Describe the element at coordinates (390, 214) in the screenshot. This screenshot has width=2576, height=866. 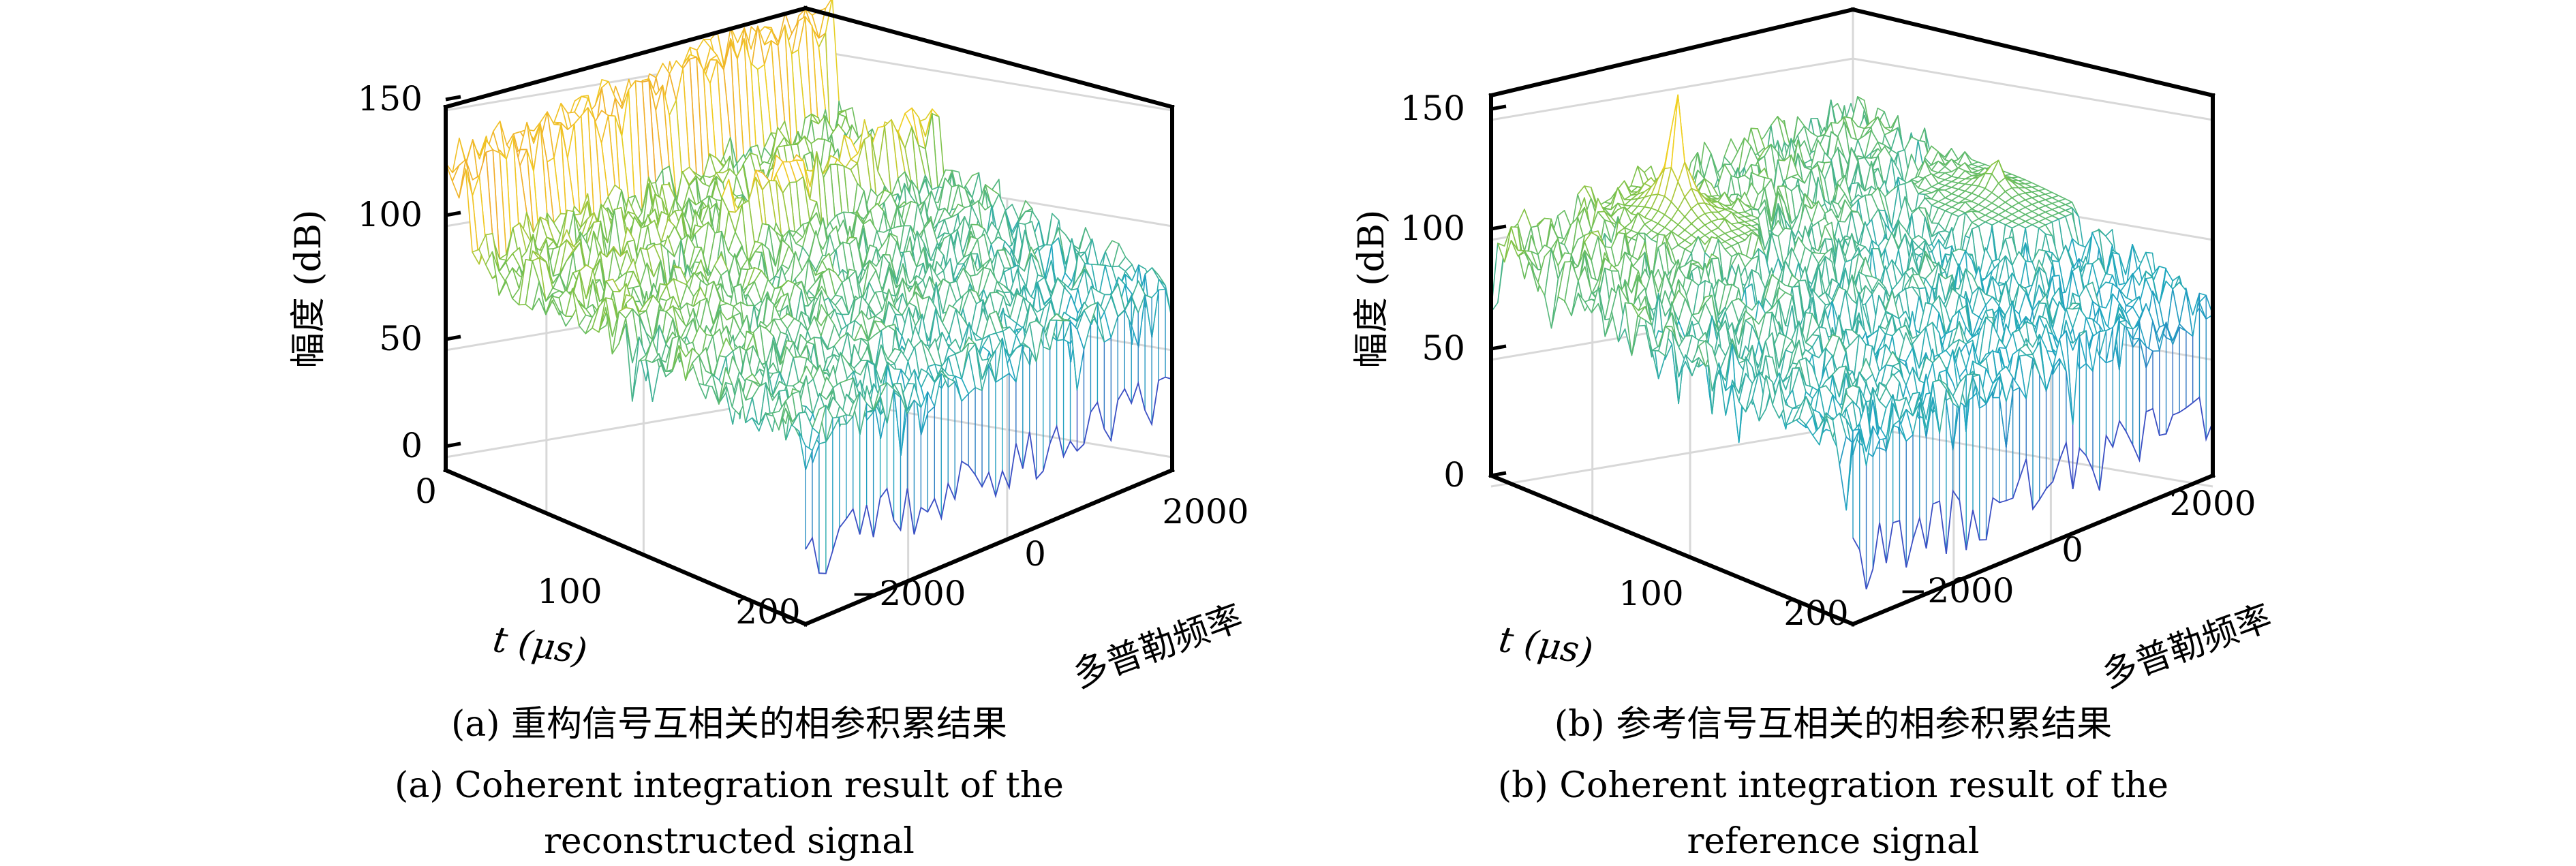
I see `z-tick-label: 100` at that location.